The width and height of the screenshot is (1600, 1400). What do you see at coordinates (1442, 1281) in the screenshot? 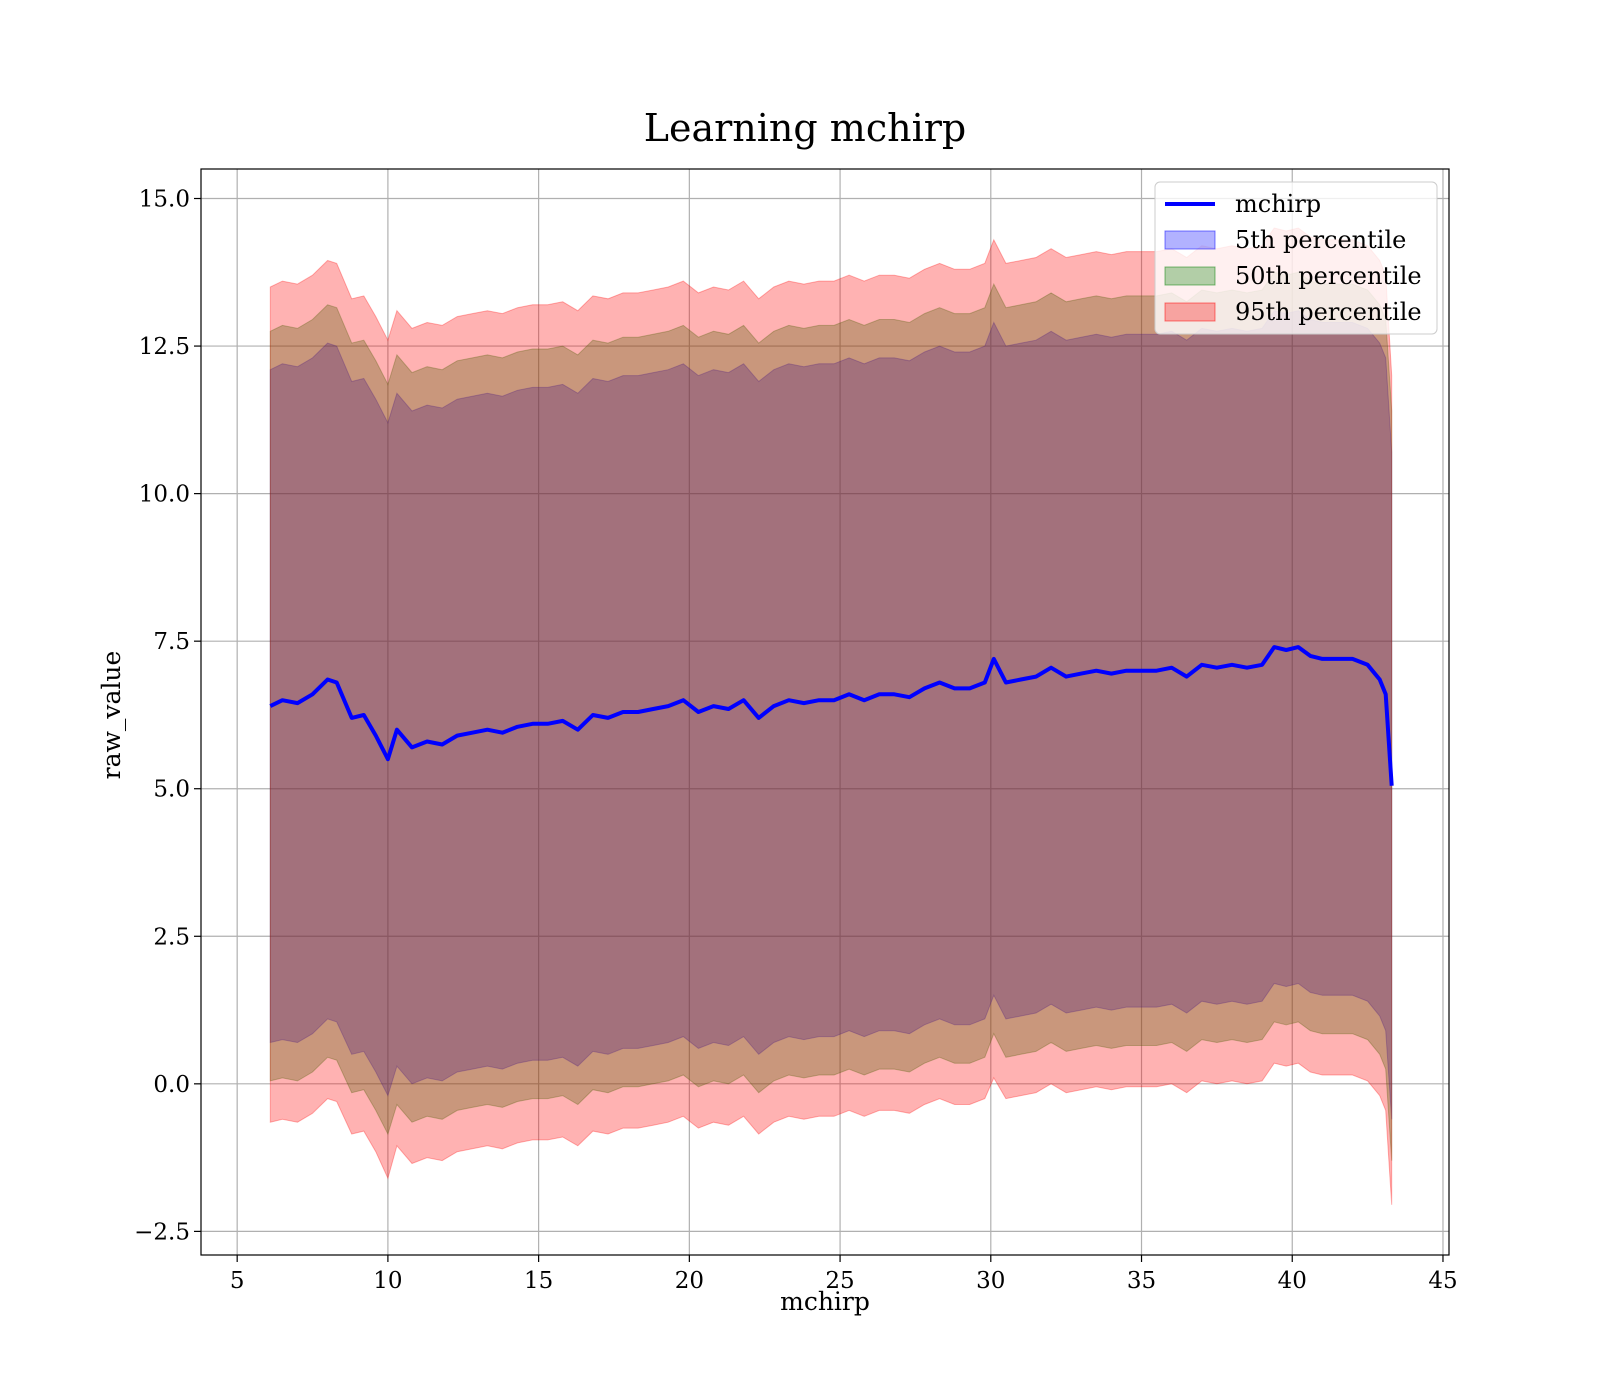
I see `x-tick-label: 45` at bounding box center [1442, 1281].